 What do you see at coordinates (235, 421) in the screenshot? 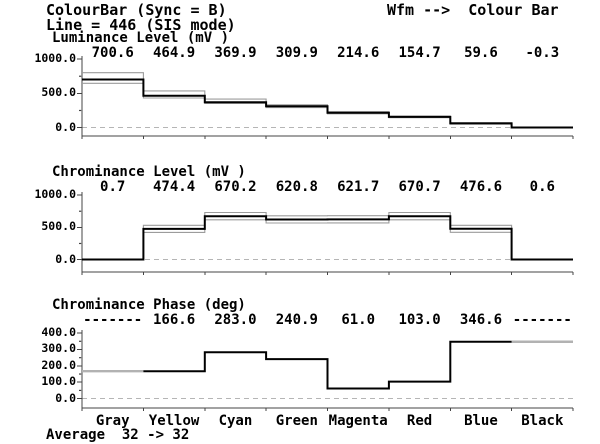
I see `category-label: Cyan` at bounding box center [235, 421].